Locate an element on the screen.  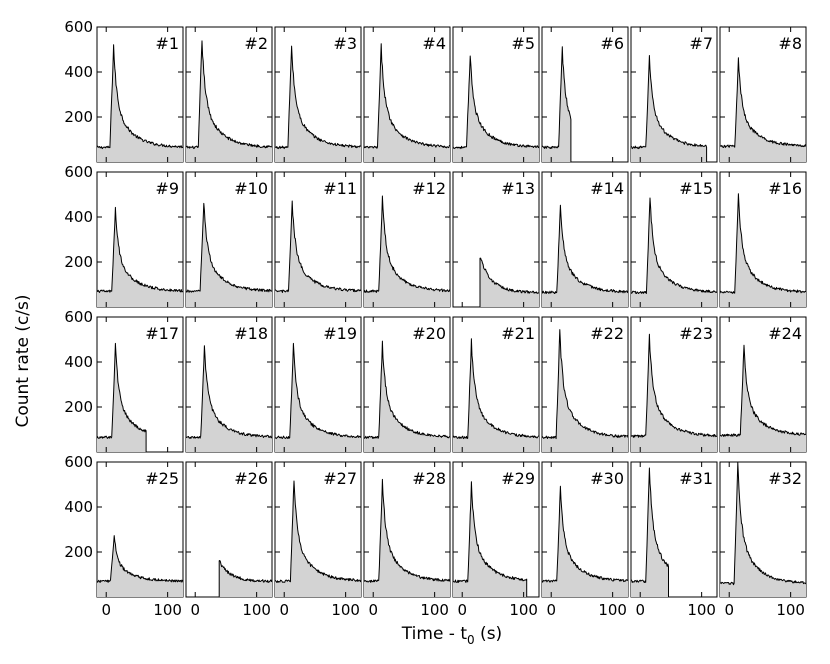
panel: #10 is located at coordinates (229, 239).